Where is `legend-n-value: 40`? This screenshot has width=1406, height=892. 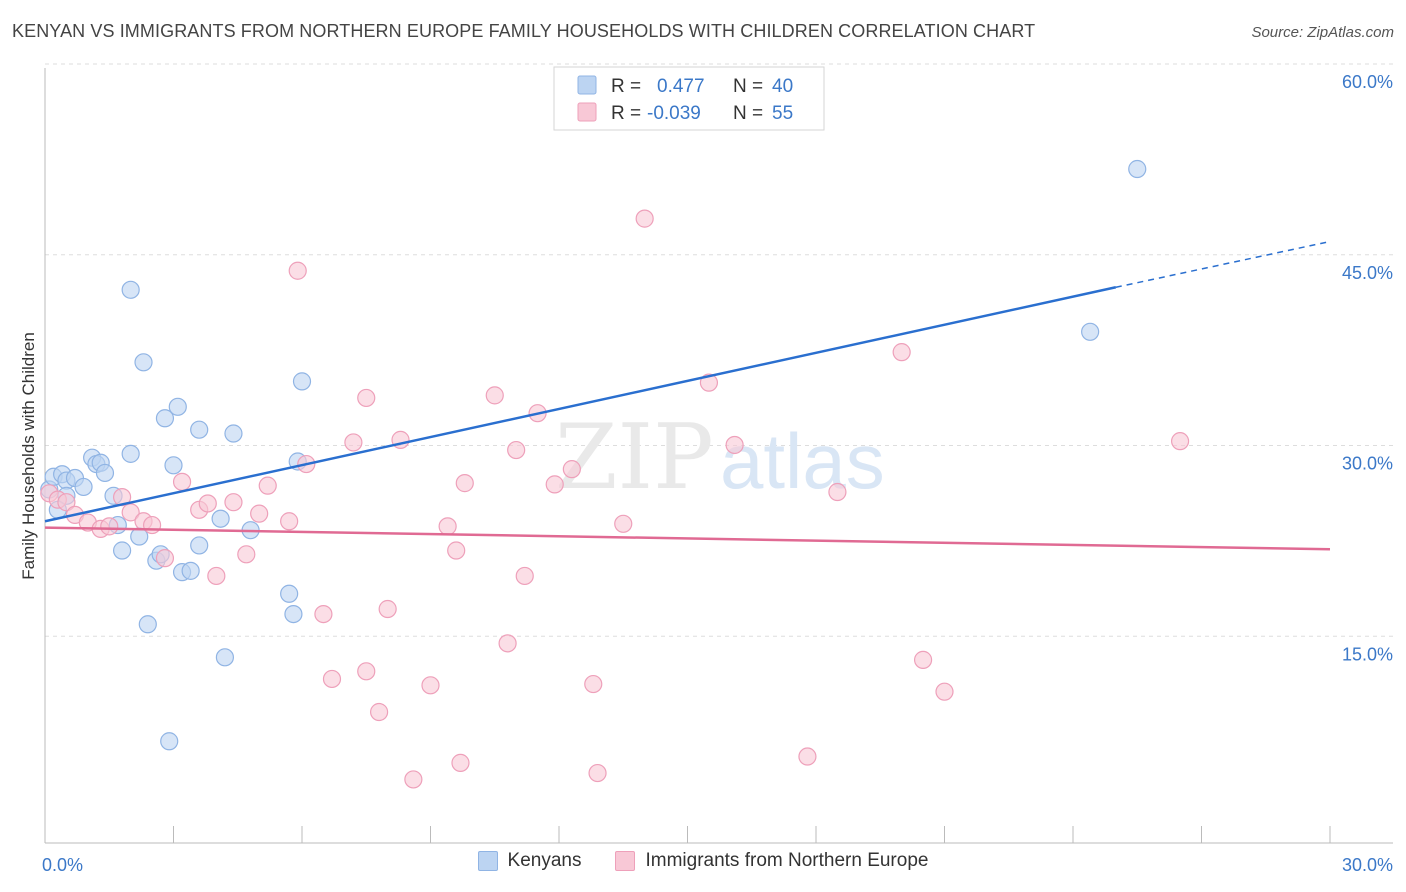
legend-n-value: 40 is located at coordinates (782, 86).